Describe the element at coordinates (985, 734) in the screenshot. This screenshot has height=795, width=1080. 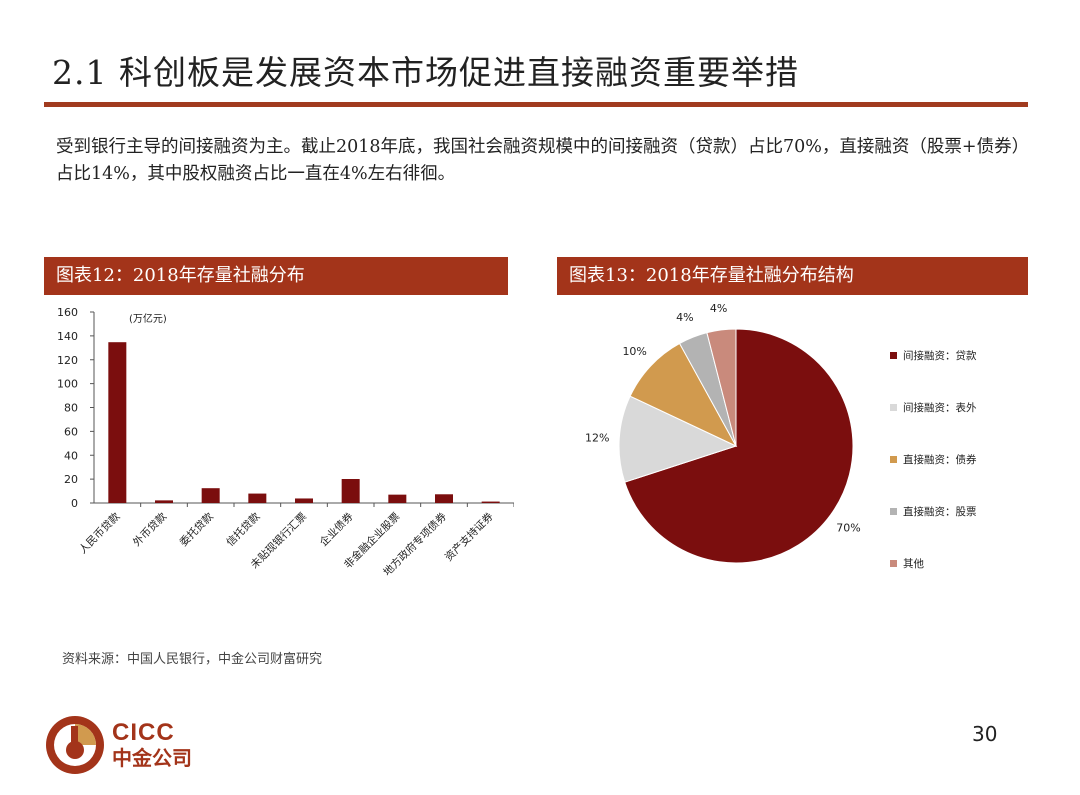
I see `page-number: 30` at that location.